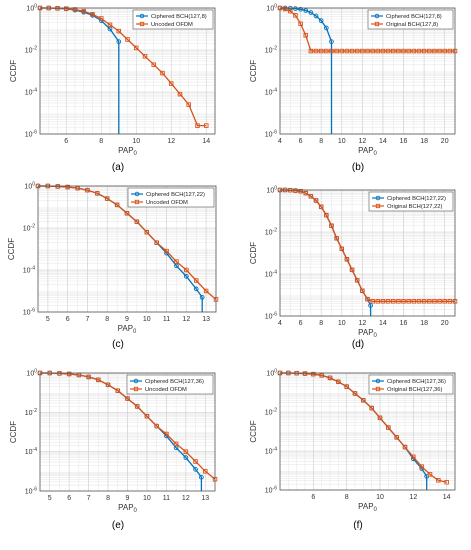 This screenshot has height=550, width=471. What do you see at coordinates (414, 17) in the screenshot?
I see `legend-label: Ciphered BCH(127,8)` at bounding box center [414, 17].